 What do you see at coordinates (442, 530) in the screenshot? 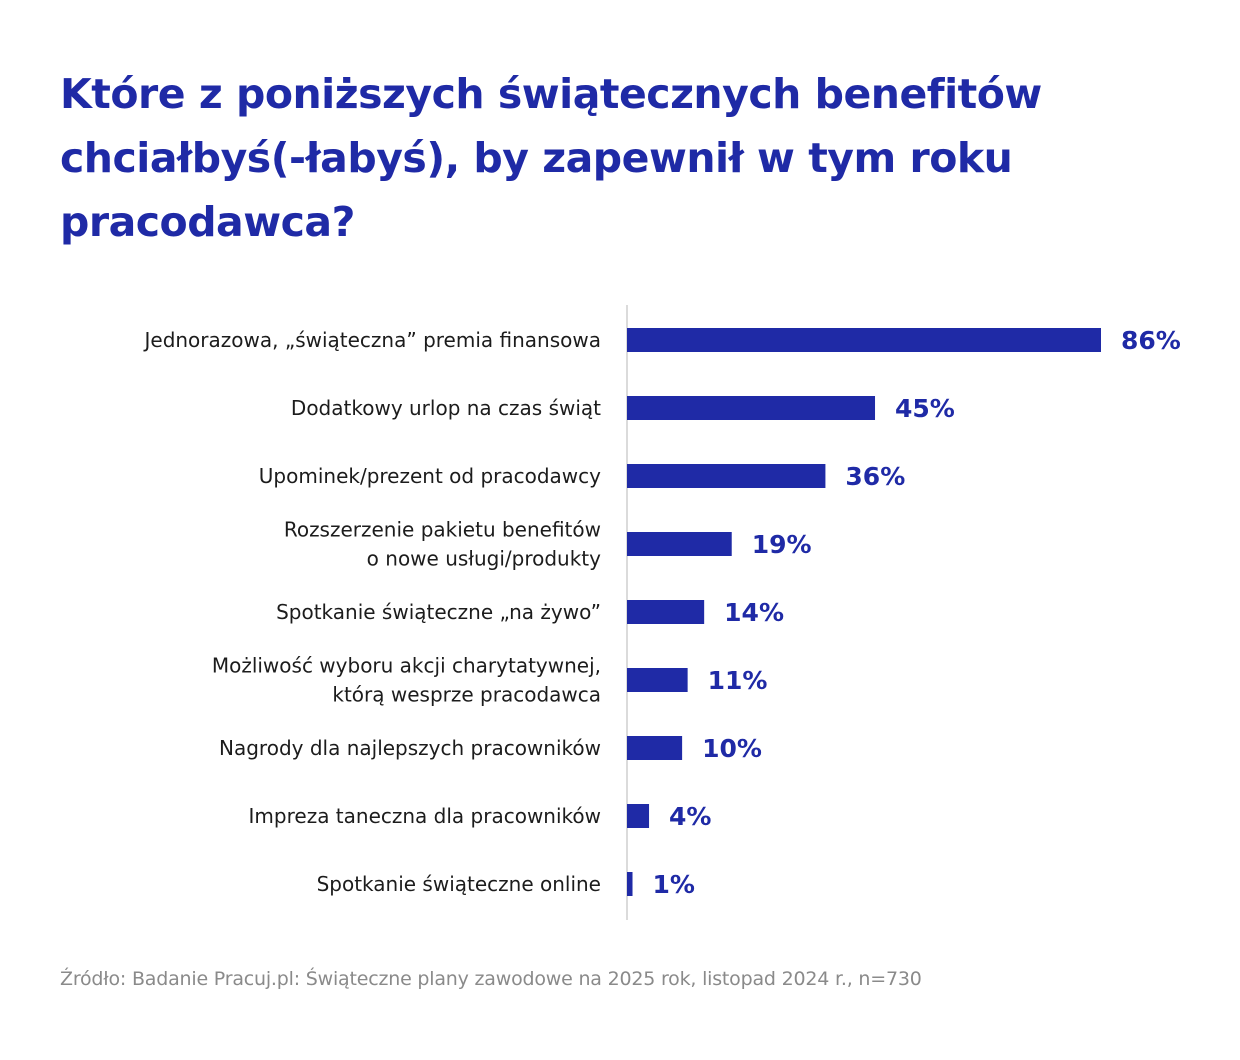
I see `category-label-line: Rozszerzenie pakietu benefitów` at bounding box center [442, 530].